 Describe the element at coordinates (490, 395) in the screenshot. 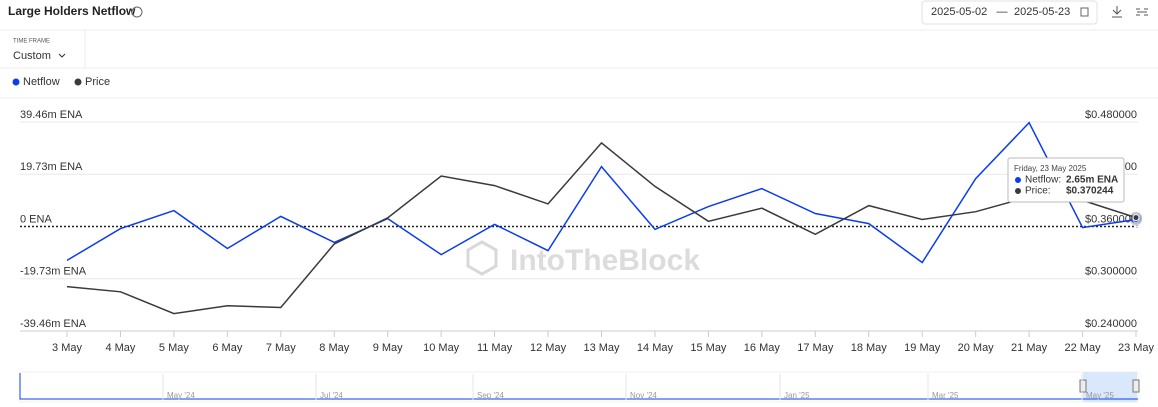

I see `navigator-label: Sep '24` at that location.